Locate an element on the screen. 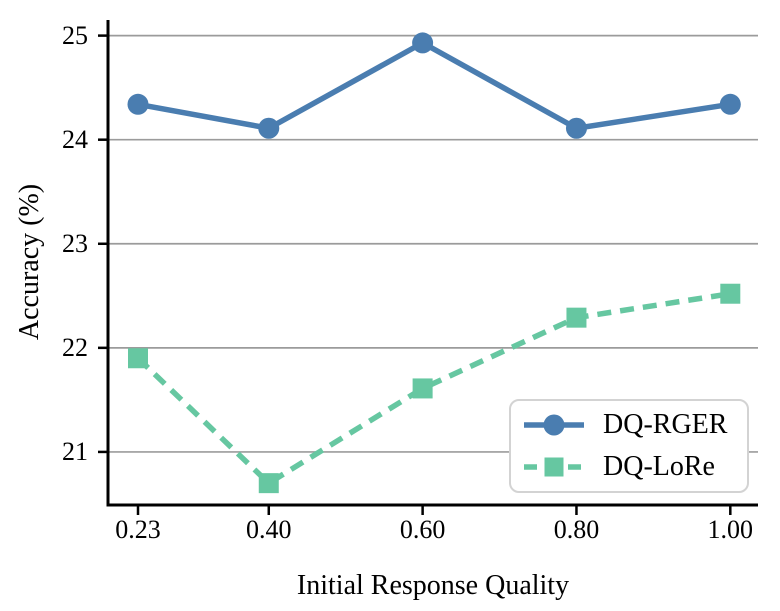 This screenshot has height=611, width=780. x-tick-label-0.40: 0.40 is located at coordinates (269, 529).